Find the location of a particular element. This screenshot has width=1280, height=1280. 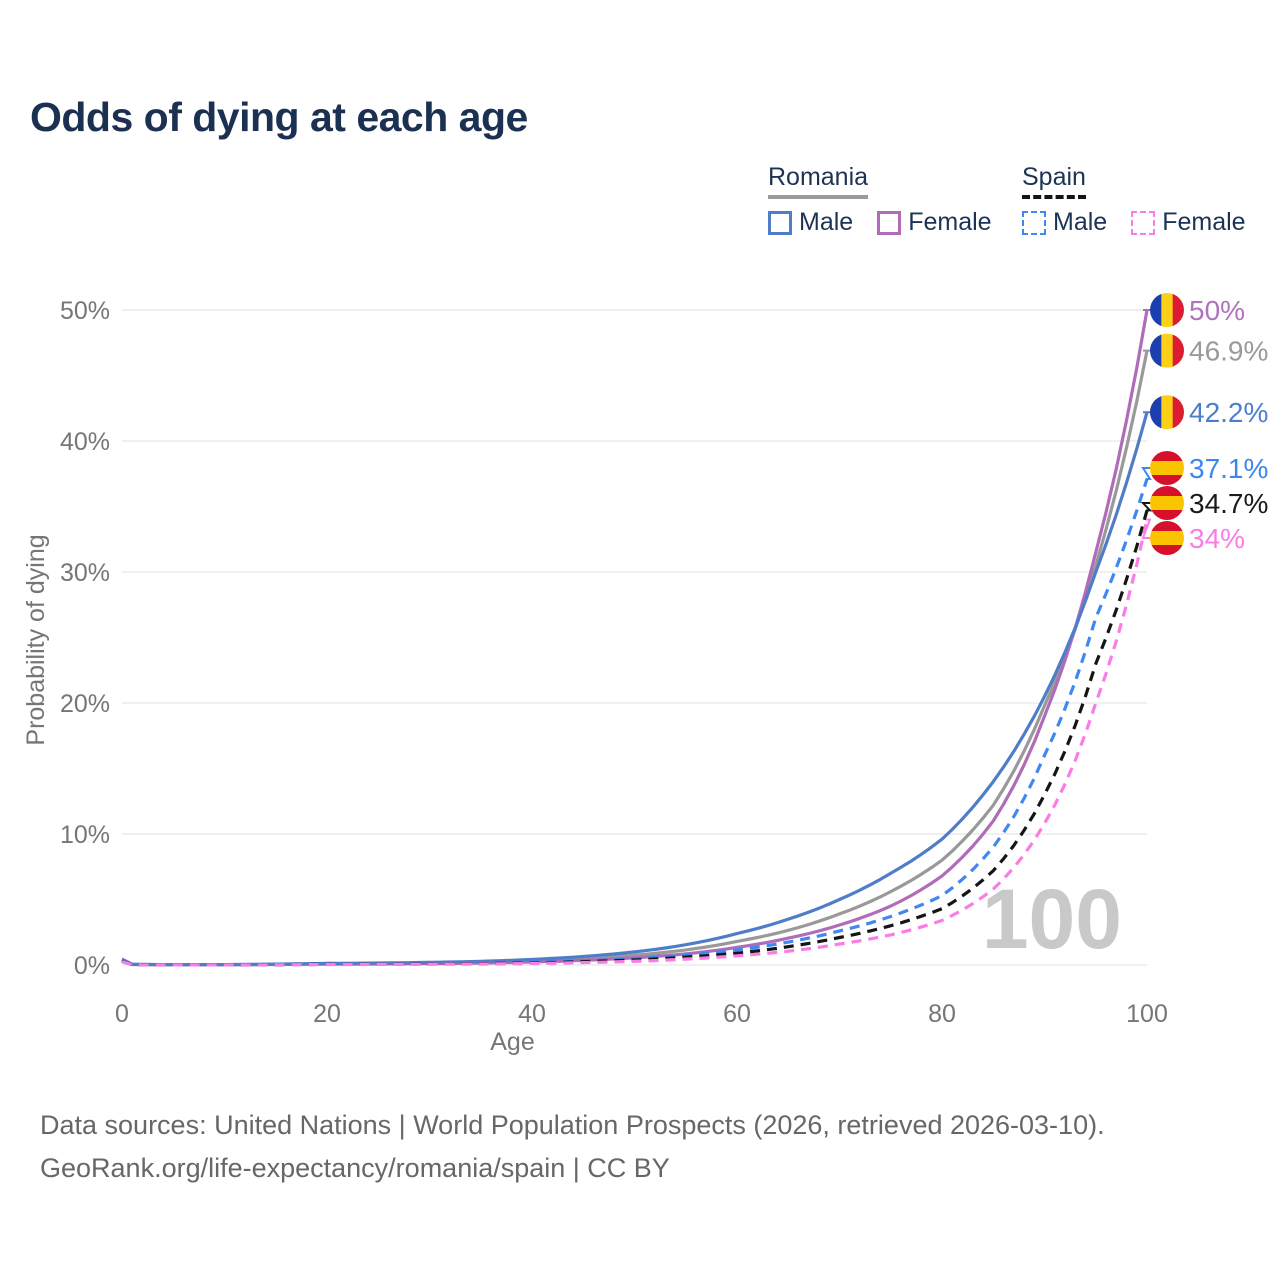

legend-items-spain: Male Female is located at coordinates (1146, 222).